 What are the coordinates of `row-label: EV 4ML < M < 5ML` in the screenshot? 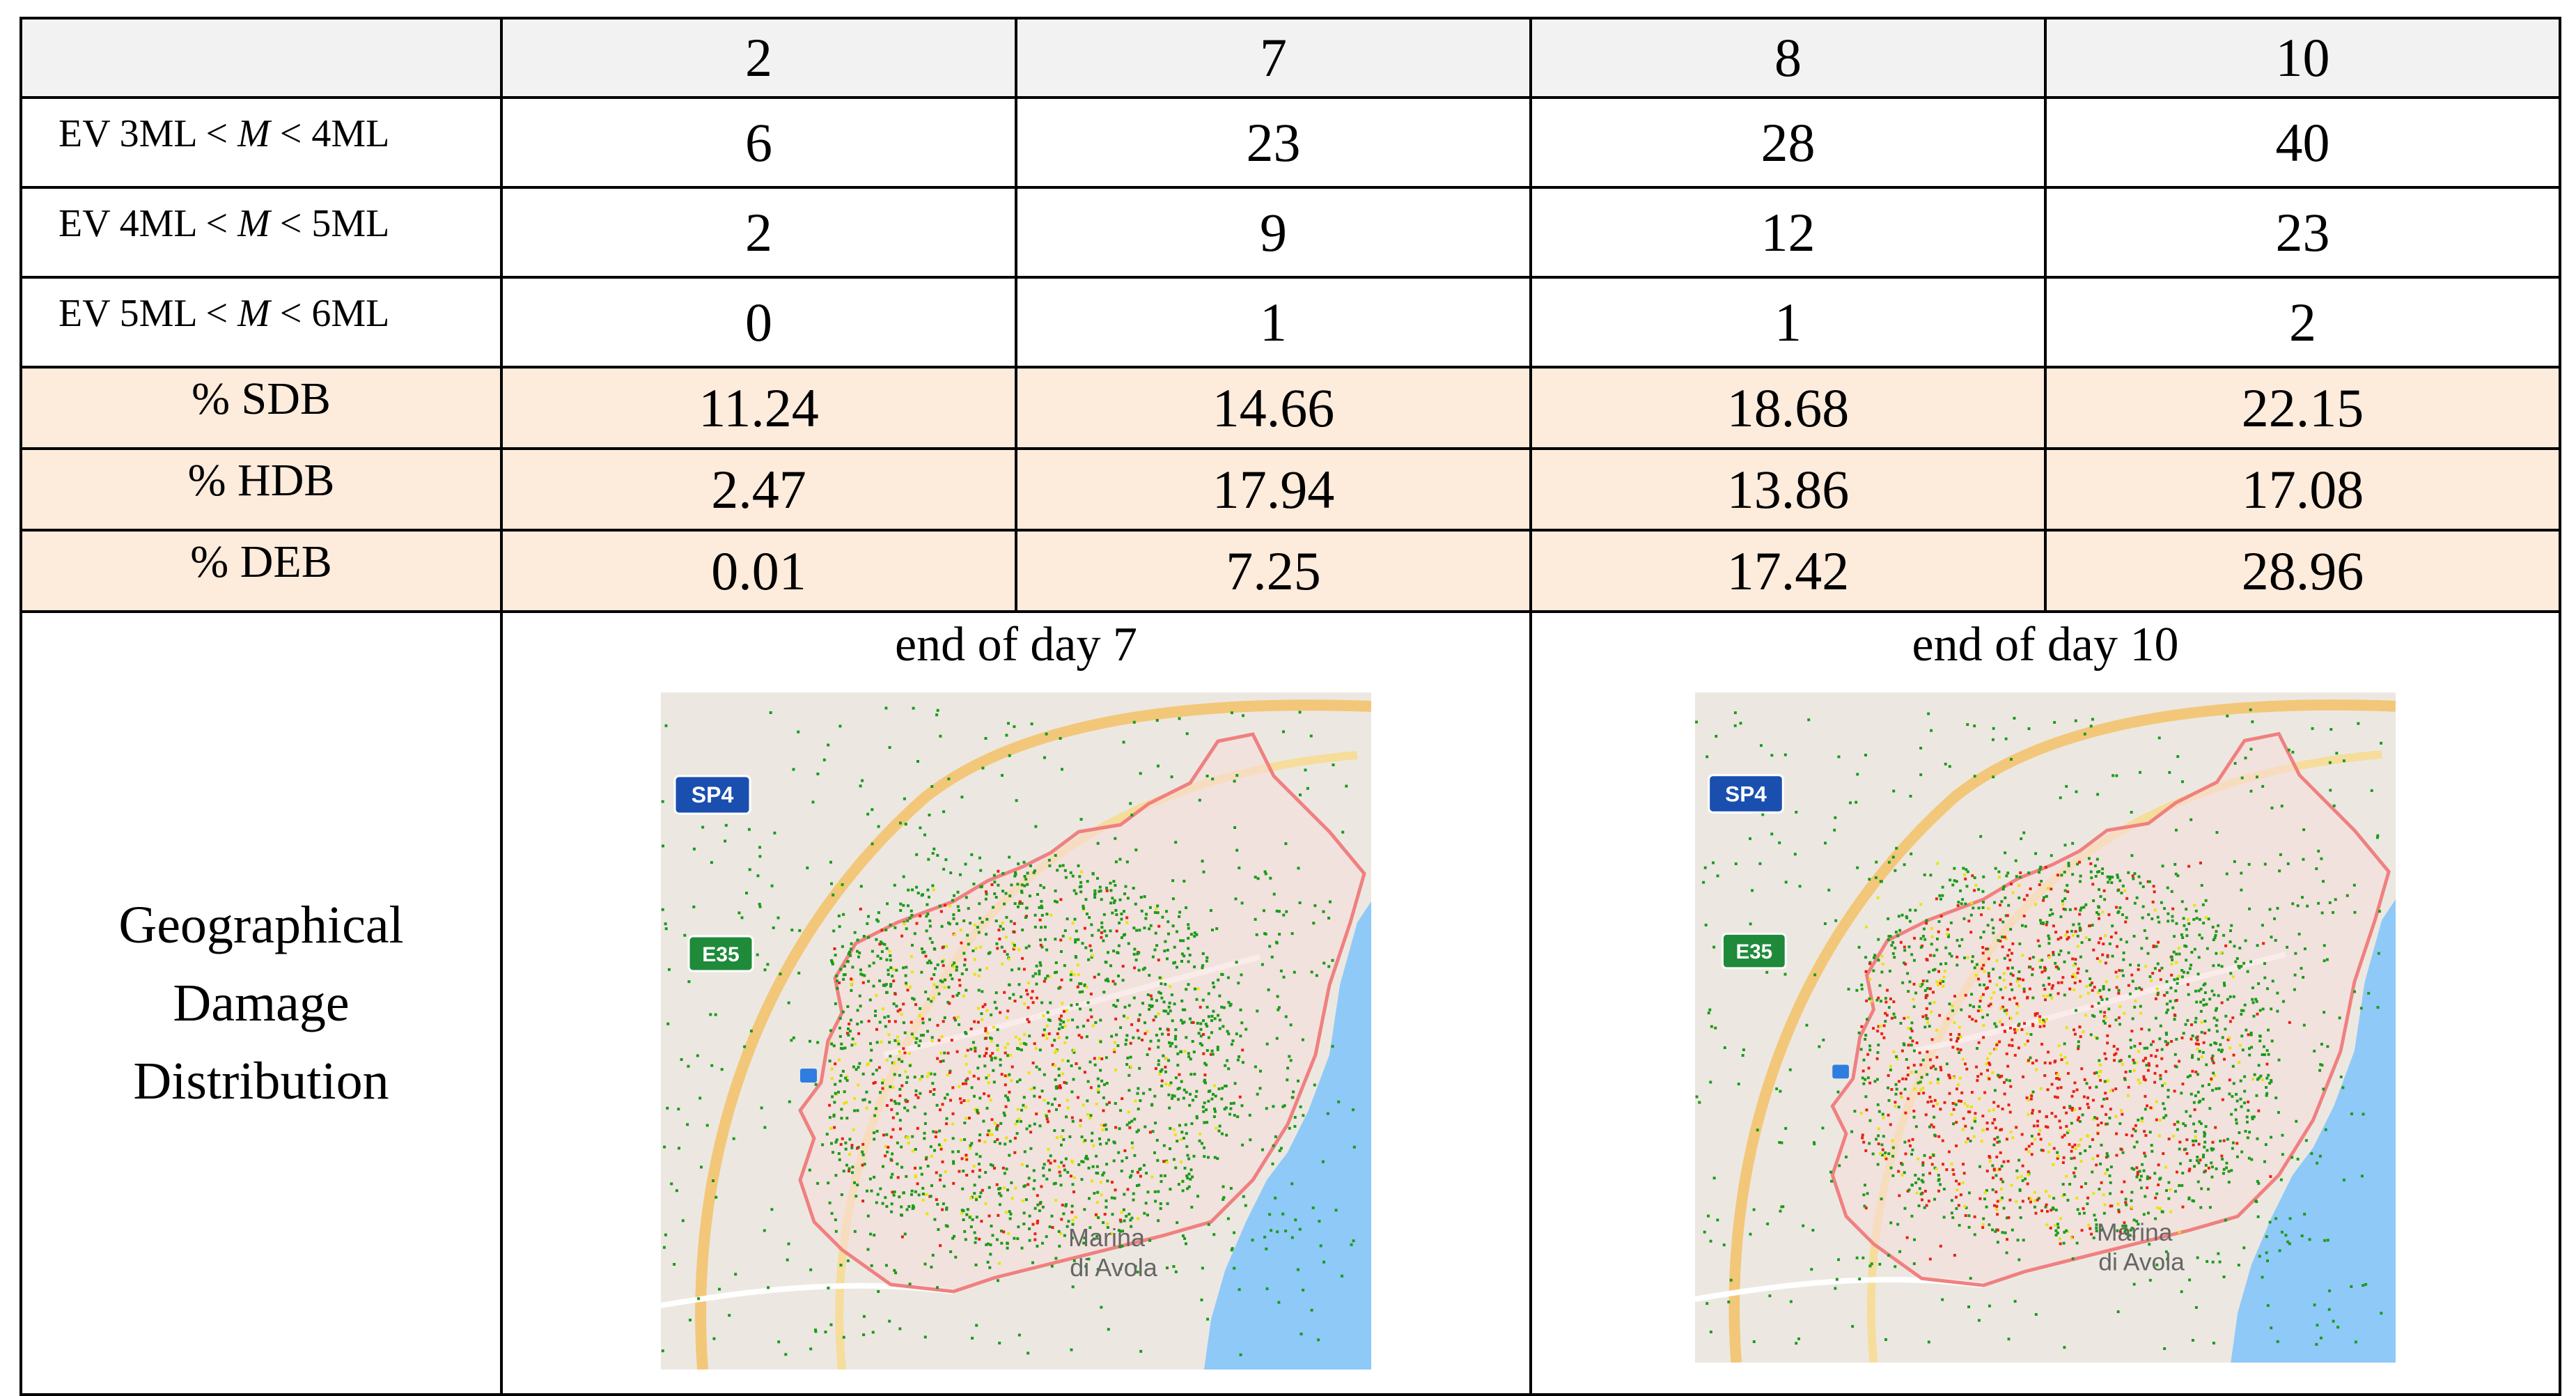 It's located at (261, 232).